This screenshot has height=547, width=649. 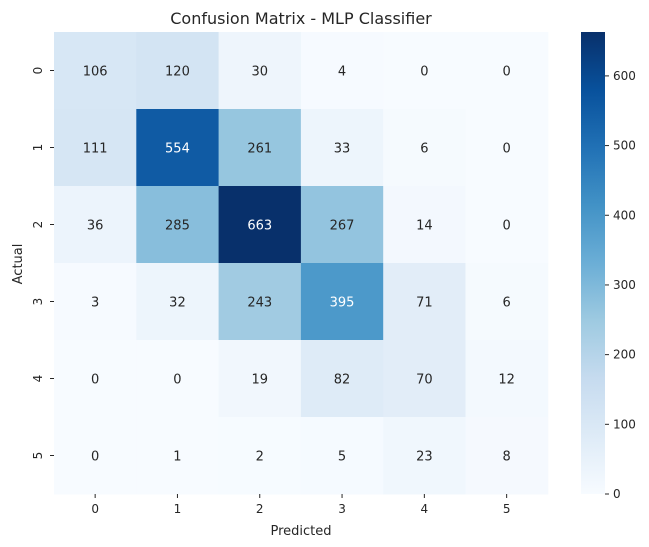 I want to click on colorbar-tick-label: 600, so click(x=624, y=76).